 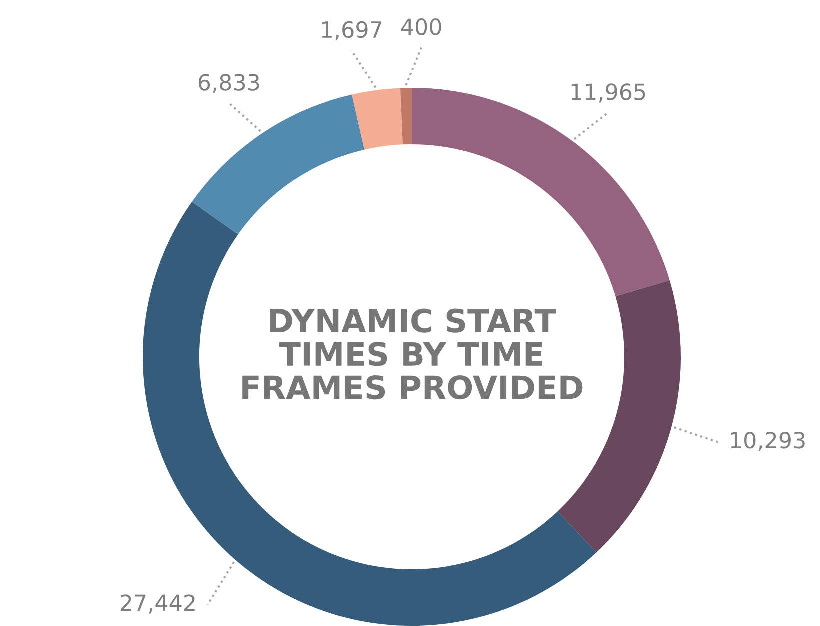 I want to click on data-label: 400, so click(x=421, y=27).